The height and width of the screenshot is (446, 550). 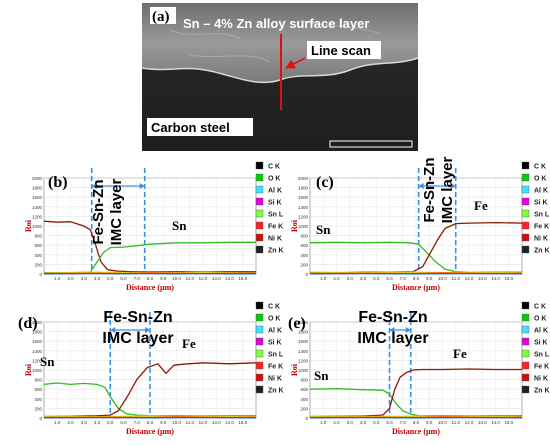 I want to click on scan-label-box, so click(x=344, y=50).